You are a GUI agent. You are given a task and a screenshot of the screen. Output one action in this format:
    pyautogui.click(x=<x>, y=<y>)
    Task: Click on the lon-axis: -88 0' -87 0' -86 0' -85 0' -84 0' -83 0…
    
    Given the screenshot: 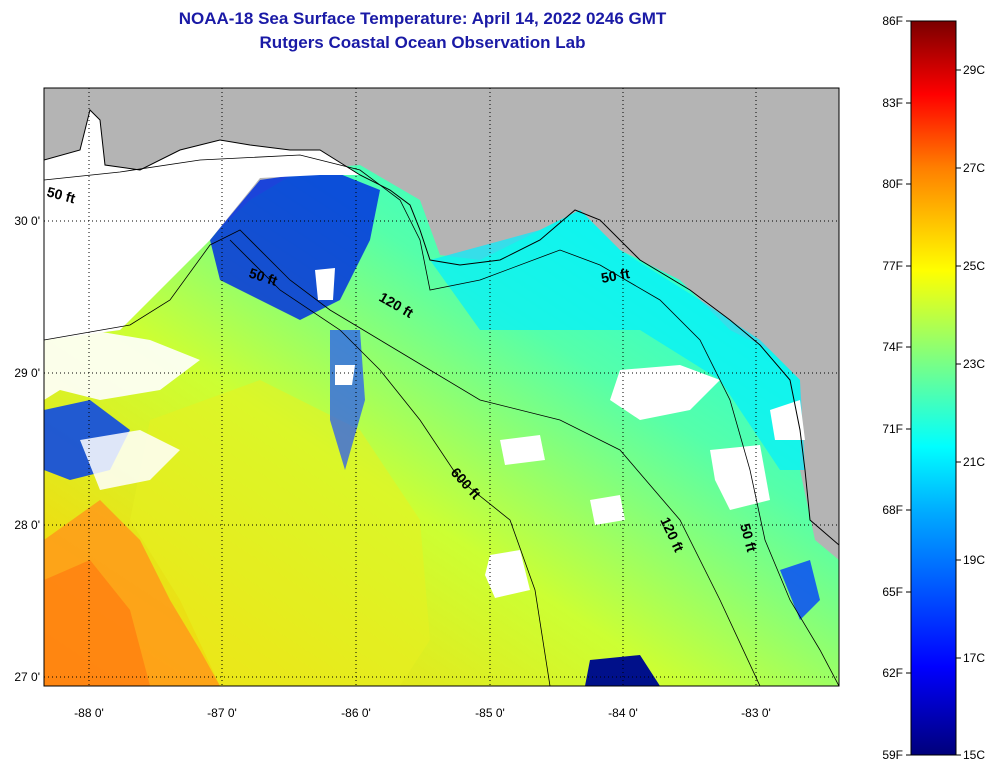 What is the action you would take?
    pyautogui.click(x=422, y=713)
    